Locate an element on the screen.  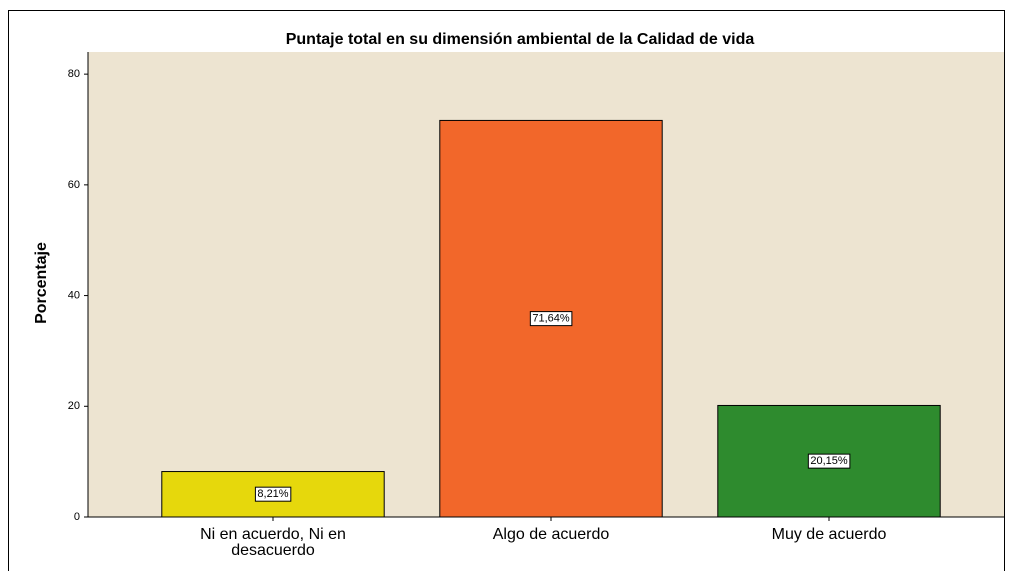
y-tick-label: 20 is located at coordinates (74, 406).